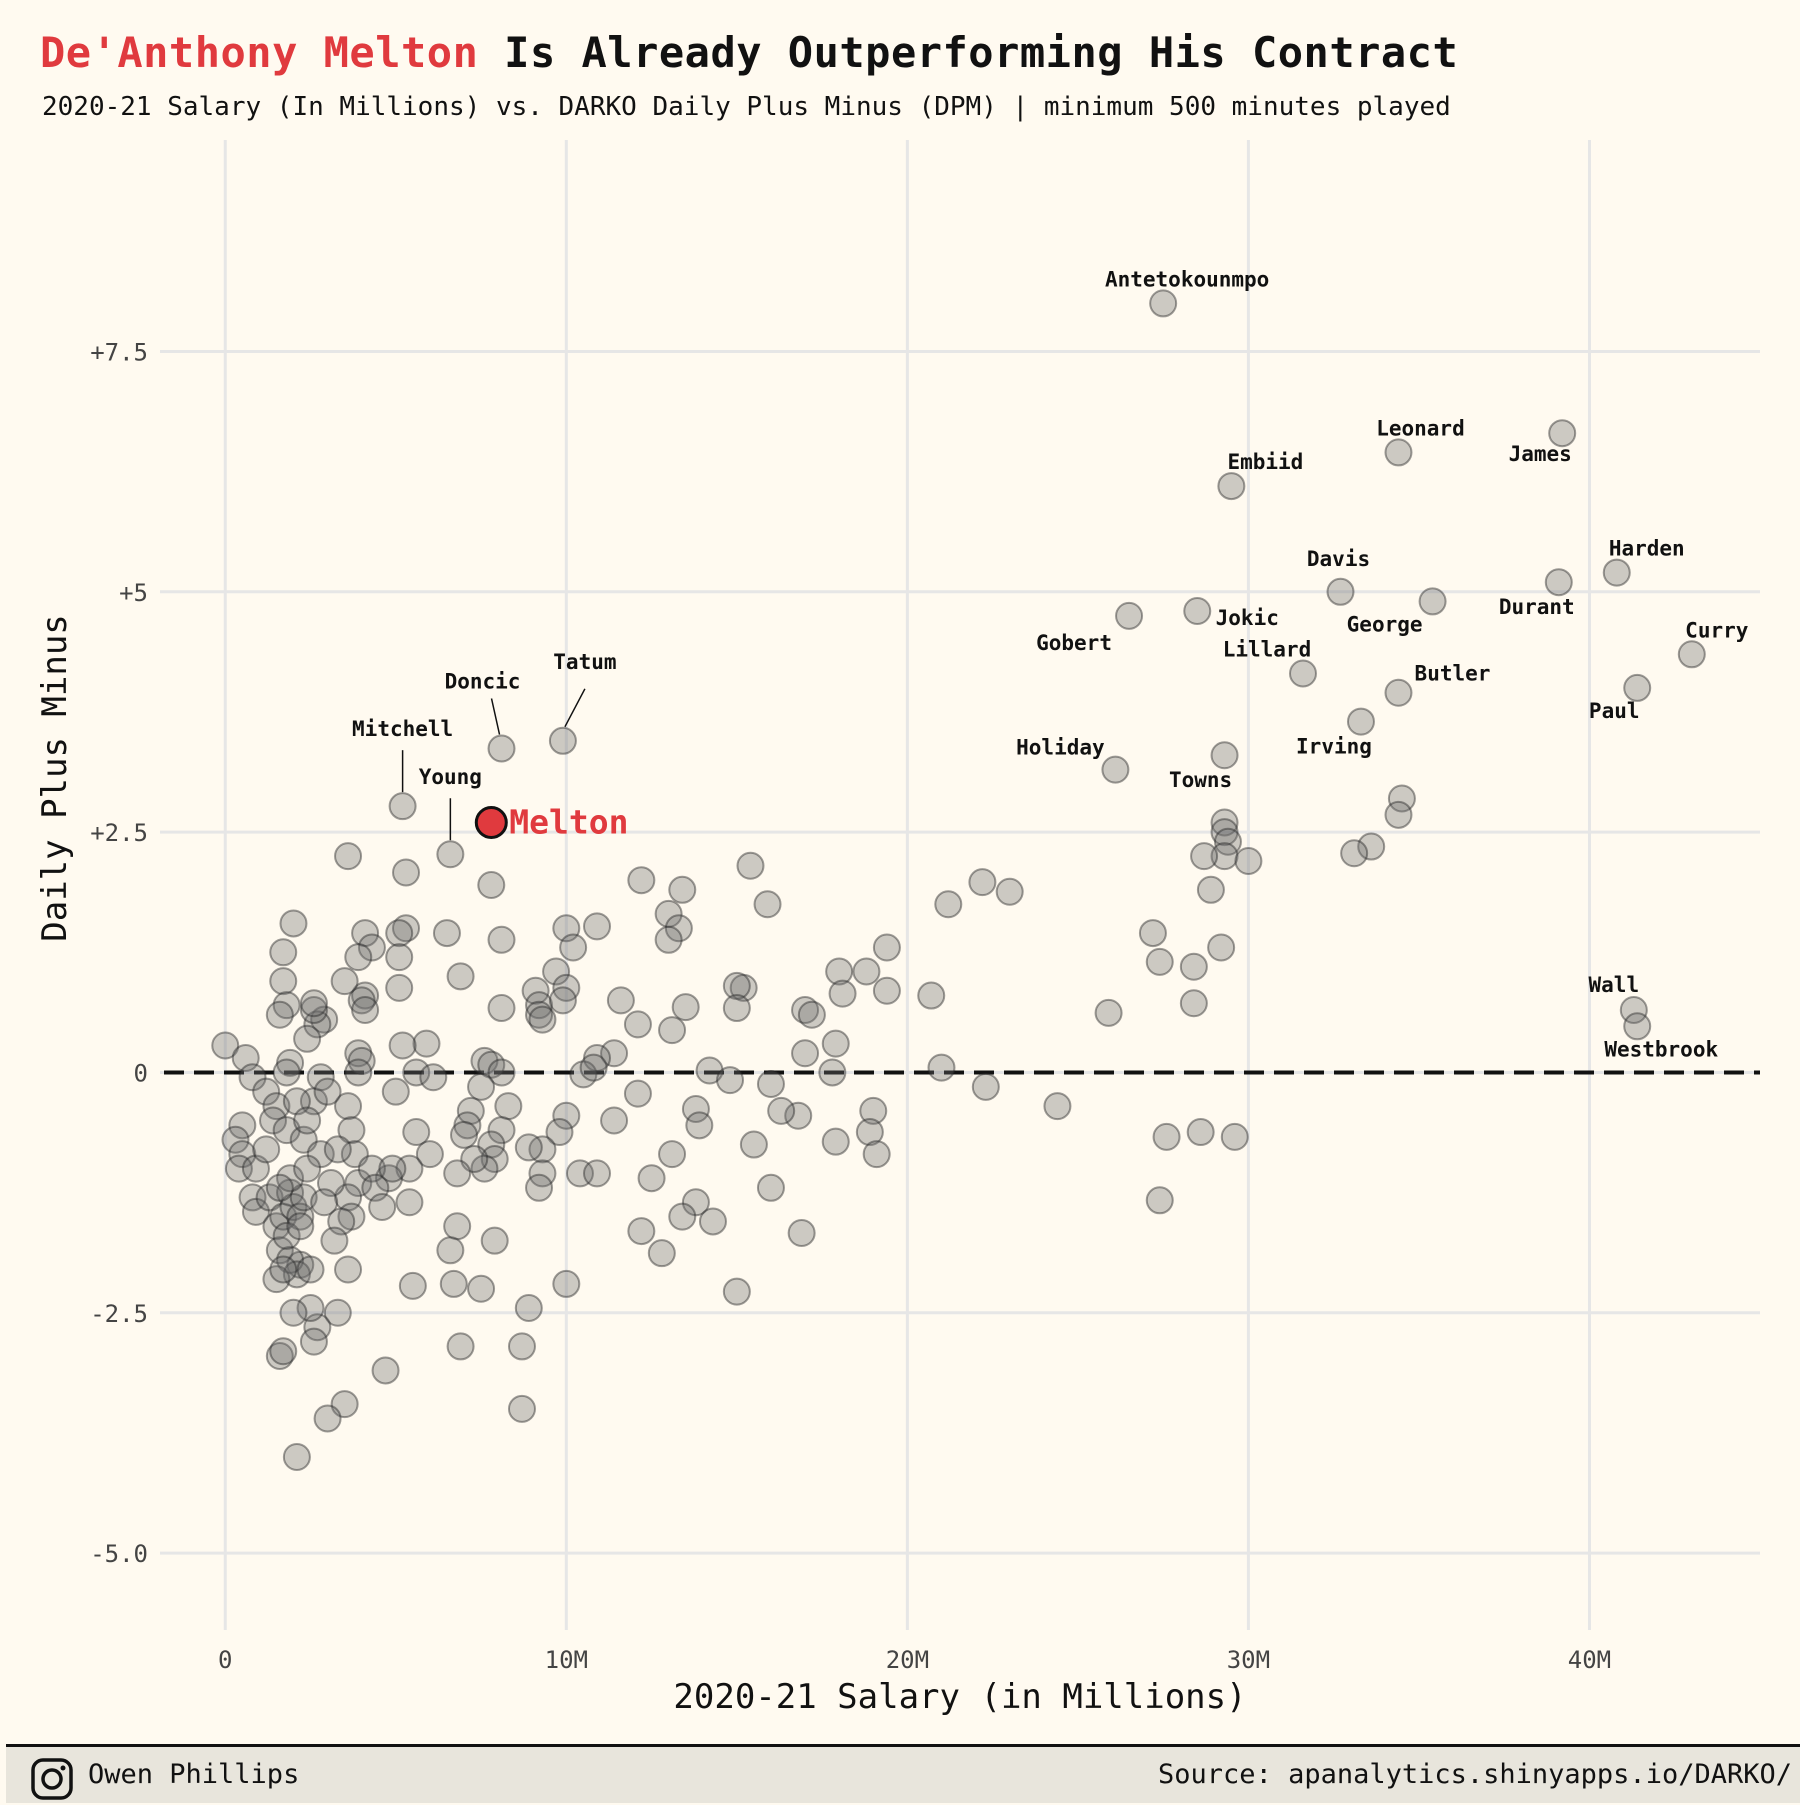 The height and width of the screenshot is (1805, 1800). What do you see at coordinates (1647, 549) in the screenshot?
I see `player-label: Harden` at bounding box center [1647, 549].